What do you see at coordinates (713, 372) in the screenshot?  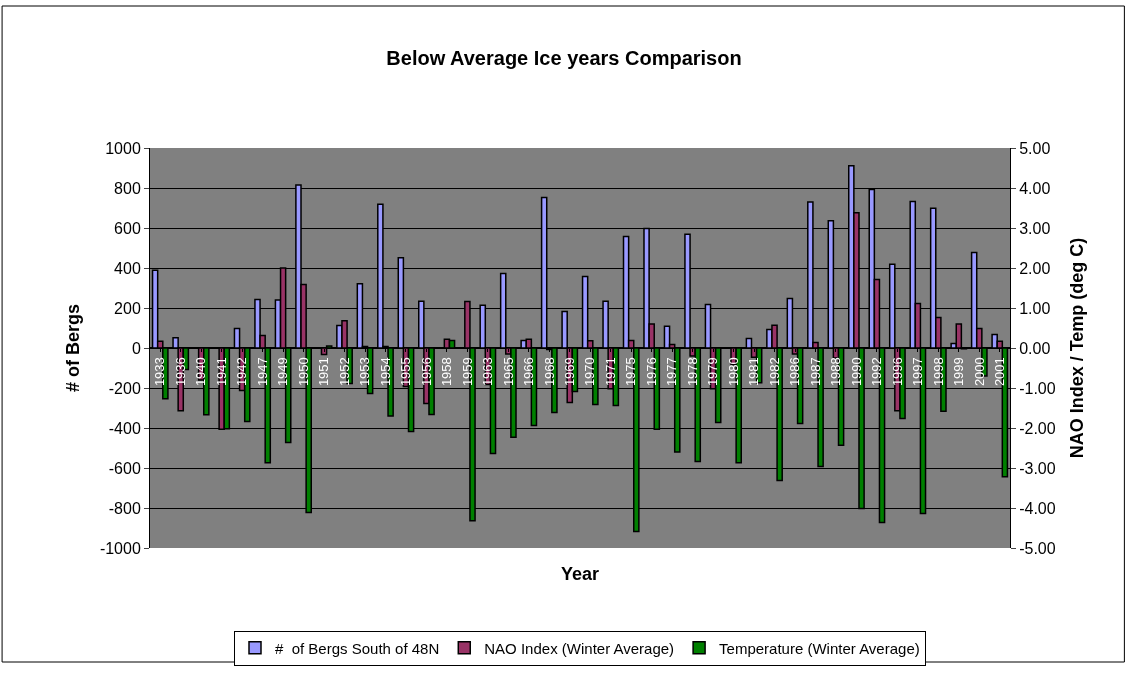 I see `x-tick-label: 1979` at bounding box center [713, 372].